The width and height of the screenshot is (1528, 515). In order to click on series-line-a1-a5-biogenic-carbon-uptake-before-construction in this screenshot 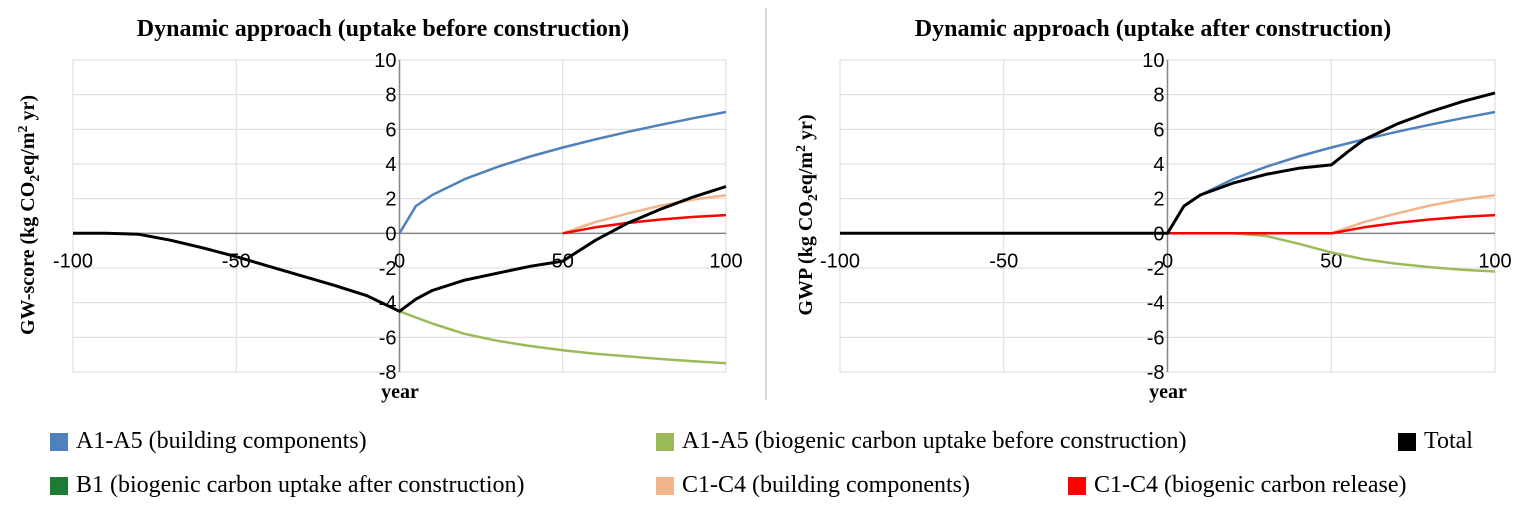, I will do `click(563, 337)`.